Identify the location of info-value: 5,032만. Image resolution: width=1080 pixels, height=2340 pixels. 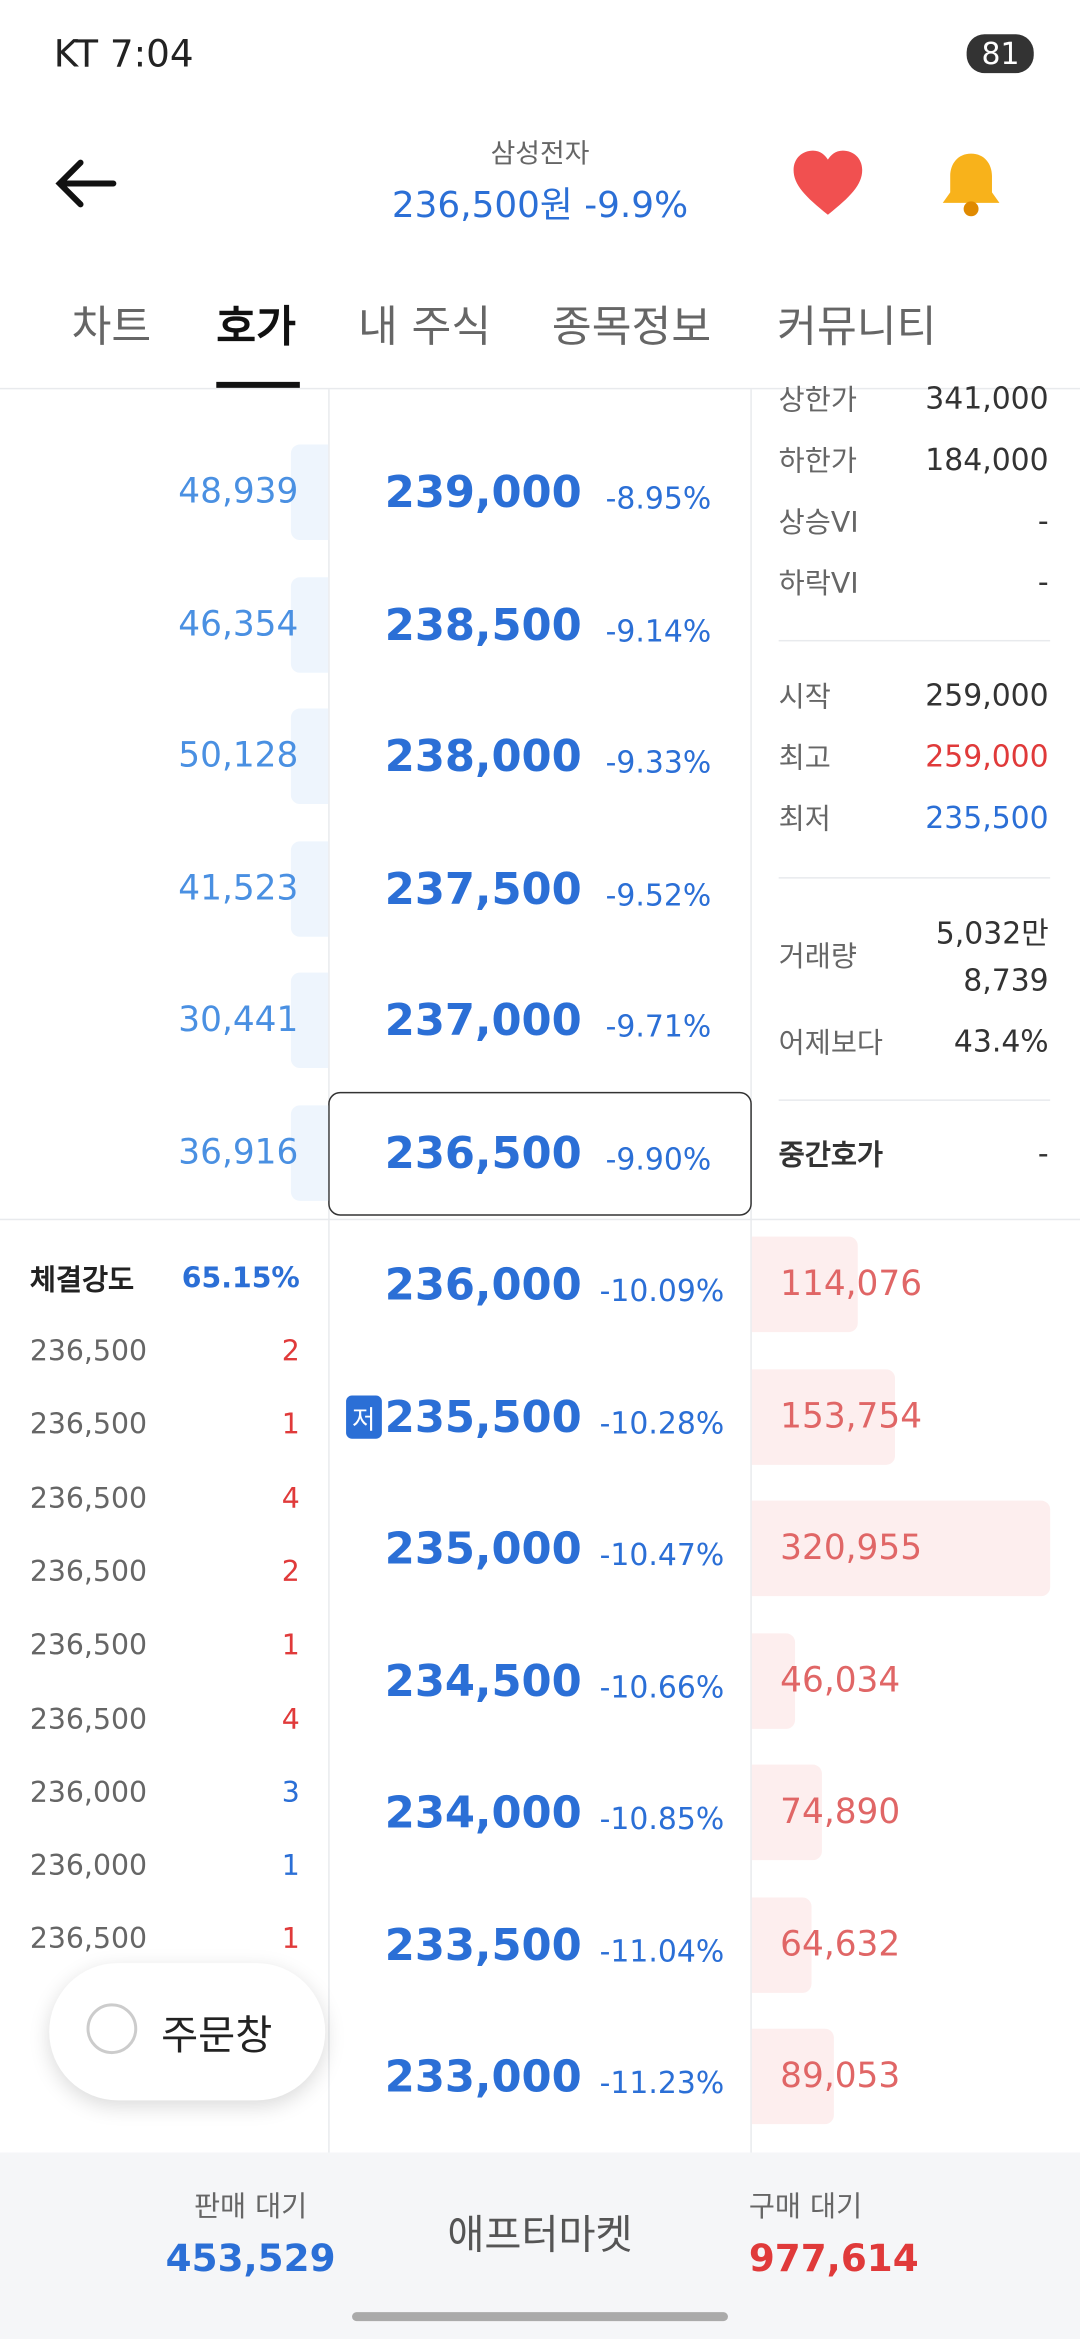
(992, 933).